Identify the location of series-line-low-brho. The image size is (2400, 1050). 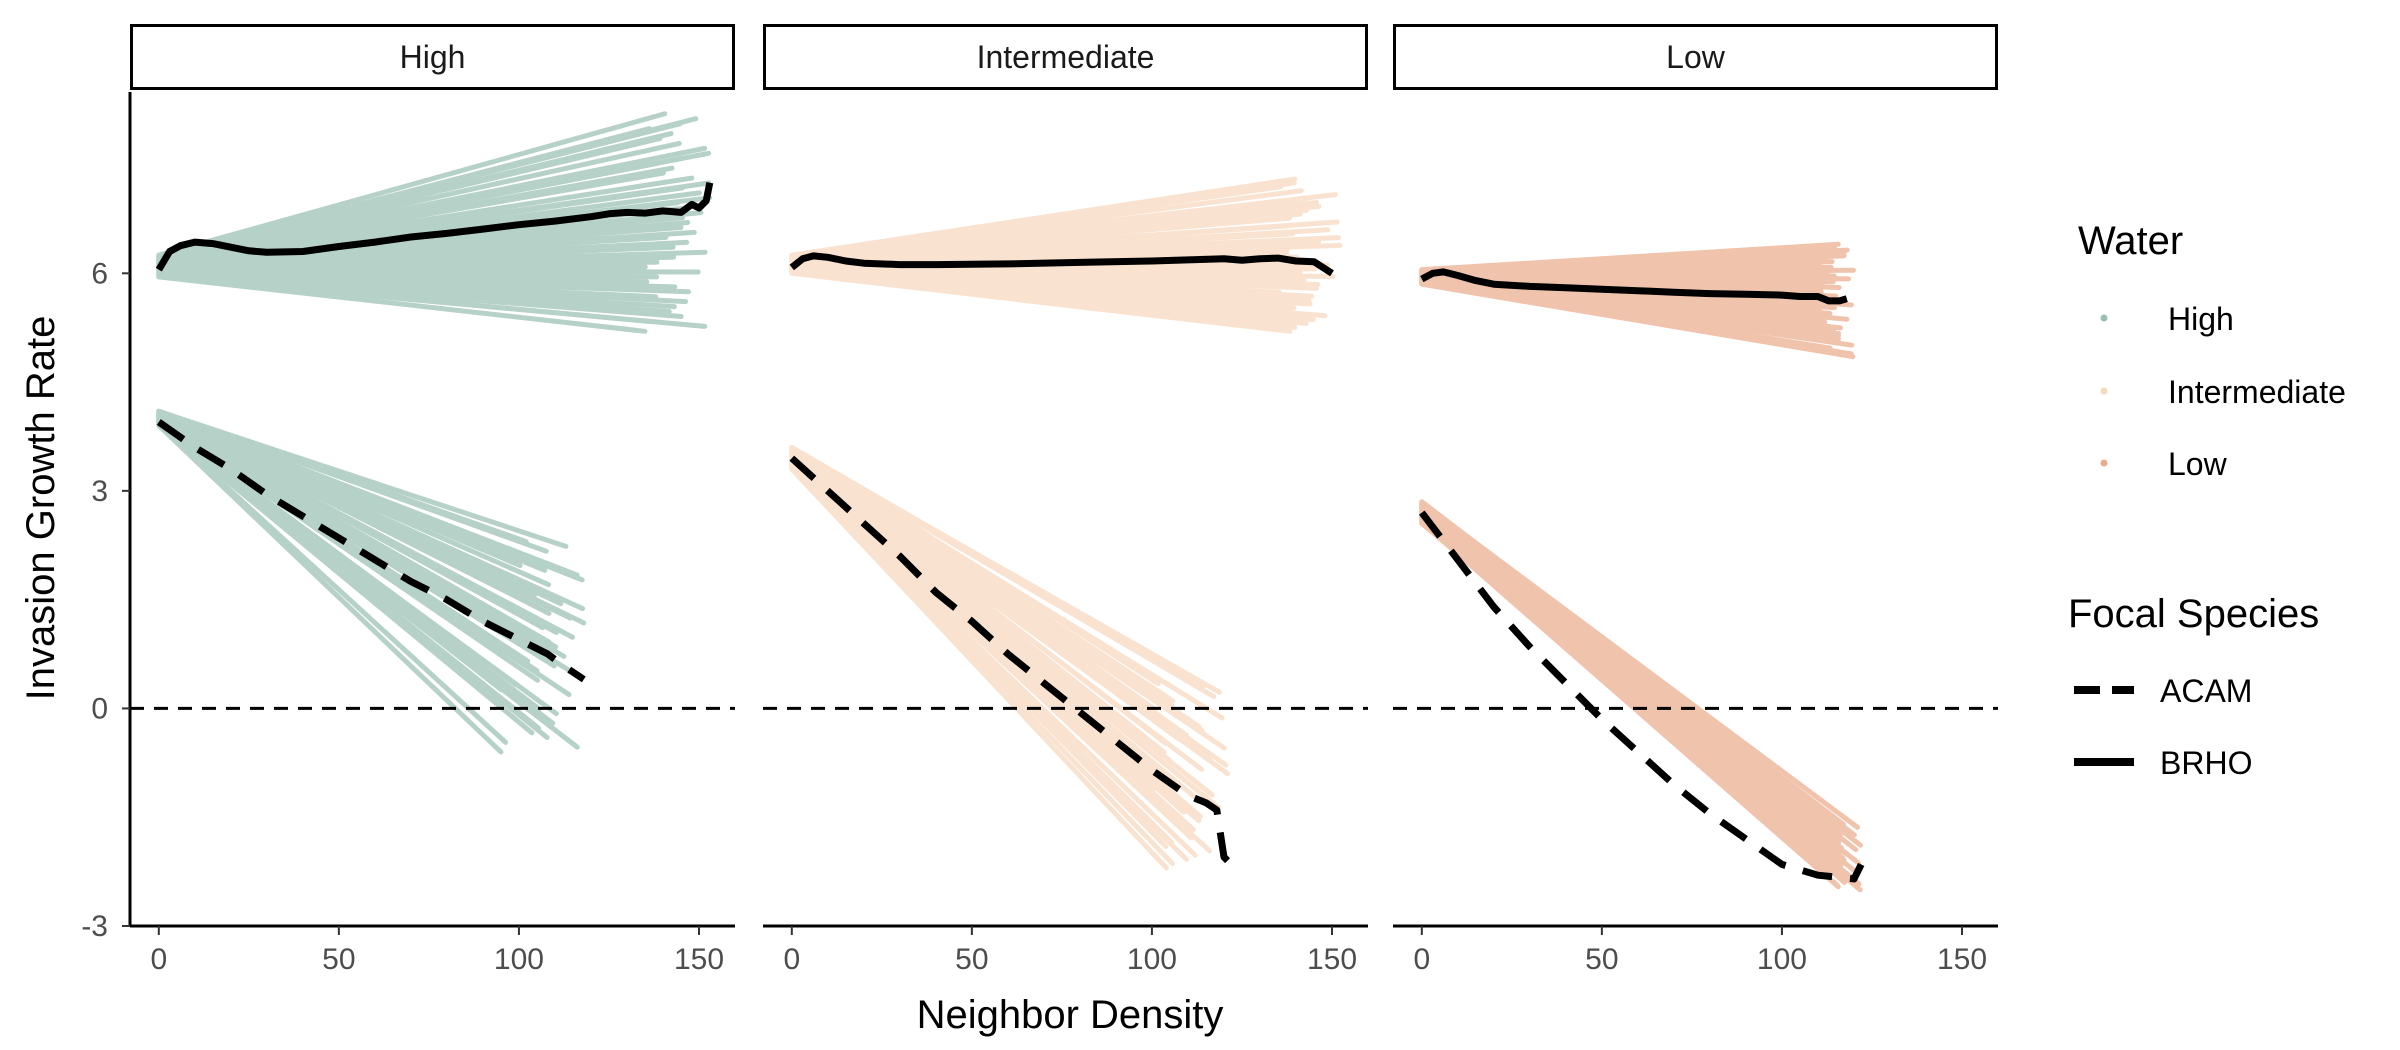
(1634, 286).